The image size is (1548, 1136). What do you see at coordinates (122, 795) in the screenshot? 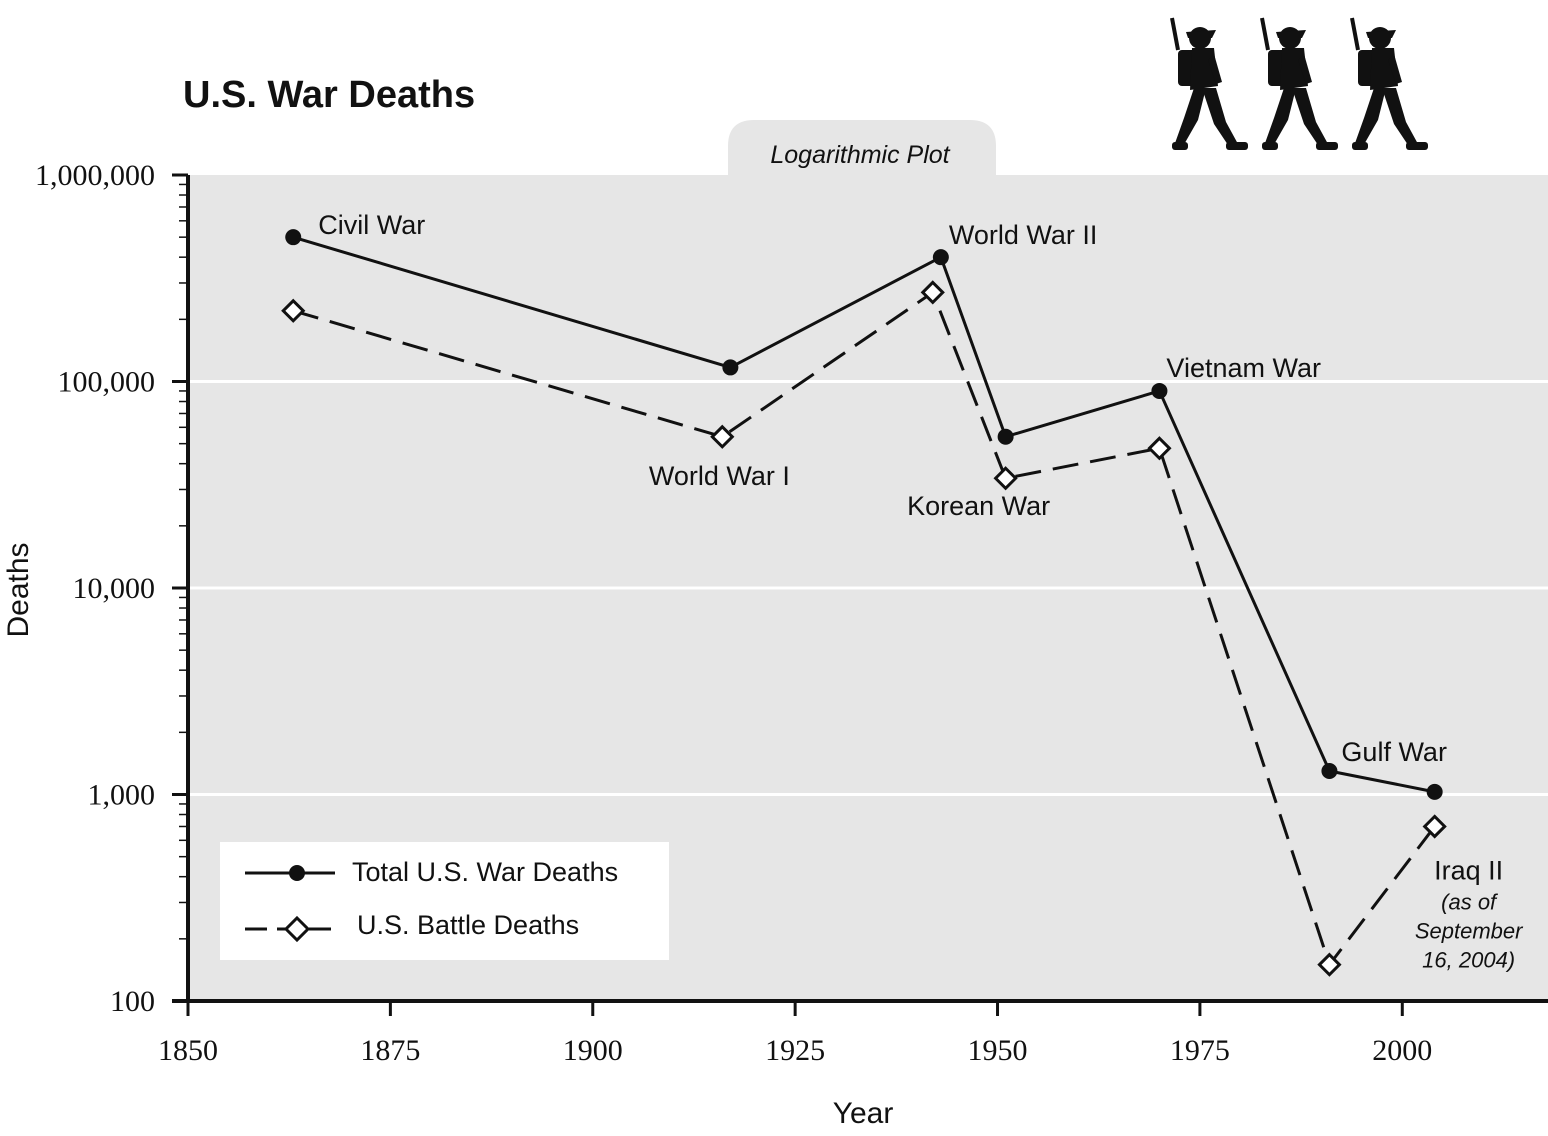
I see `y-tick-label: 1,000` at bounding box center [122, 795].